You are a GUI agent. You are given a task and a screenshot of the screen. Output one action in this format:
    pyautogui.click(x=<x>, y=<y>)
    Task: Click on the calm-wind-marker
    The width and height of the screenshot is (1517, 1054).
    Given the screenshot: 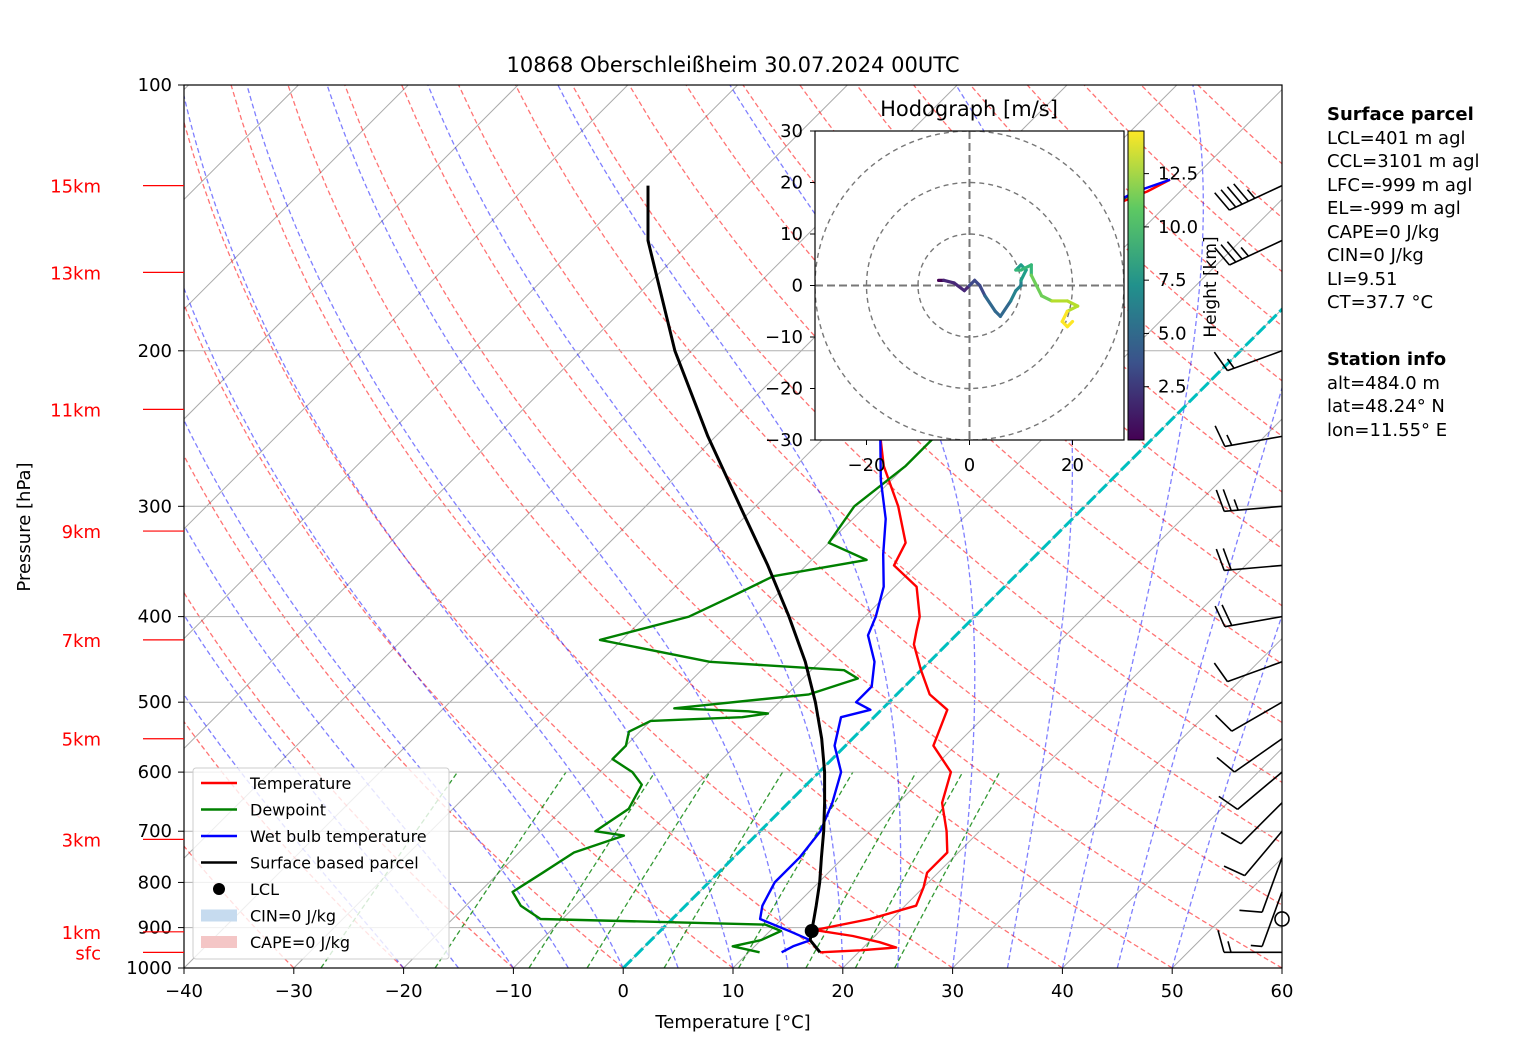 What is the action you would take?
    pyautogui.click(x=1282, y=919)
    